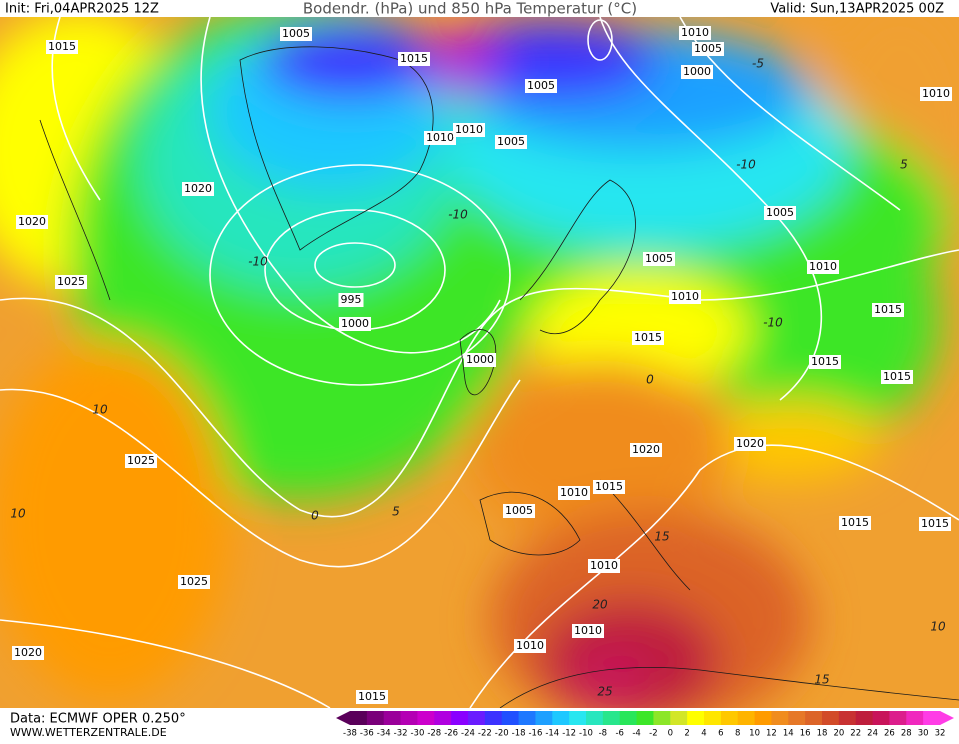 The height and width of the screenshot is (744, 959). What do you see at coordinates (417, 734) in the screenshot?
I see `scale-label: -30` at bounding box center [417, 734].